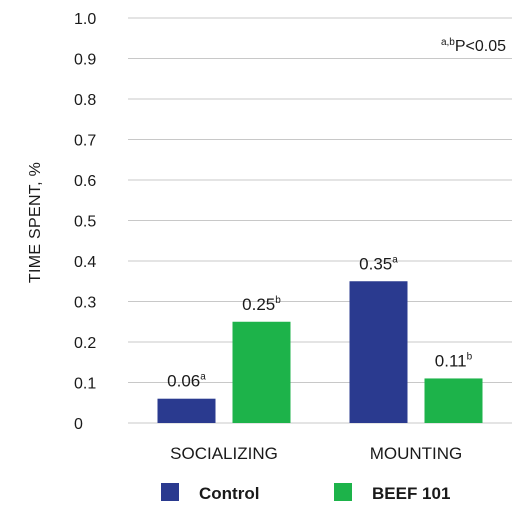  Describe the element at coordinates (186, 410) in the screenshot. I see `bar-control-socializing` at that location.